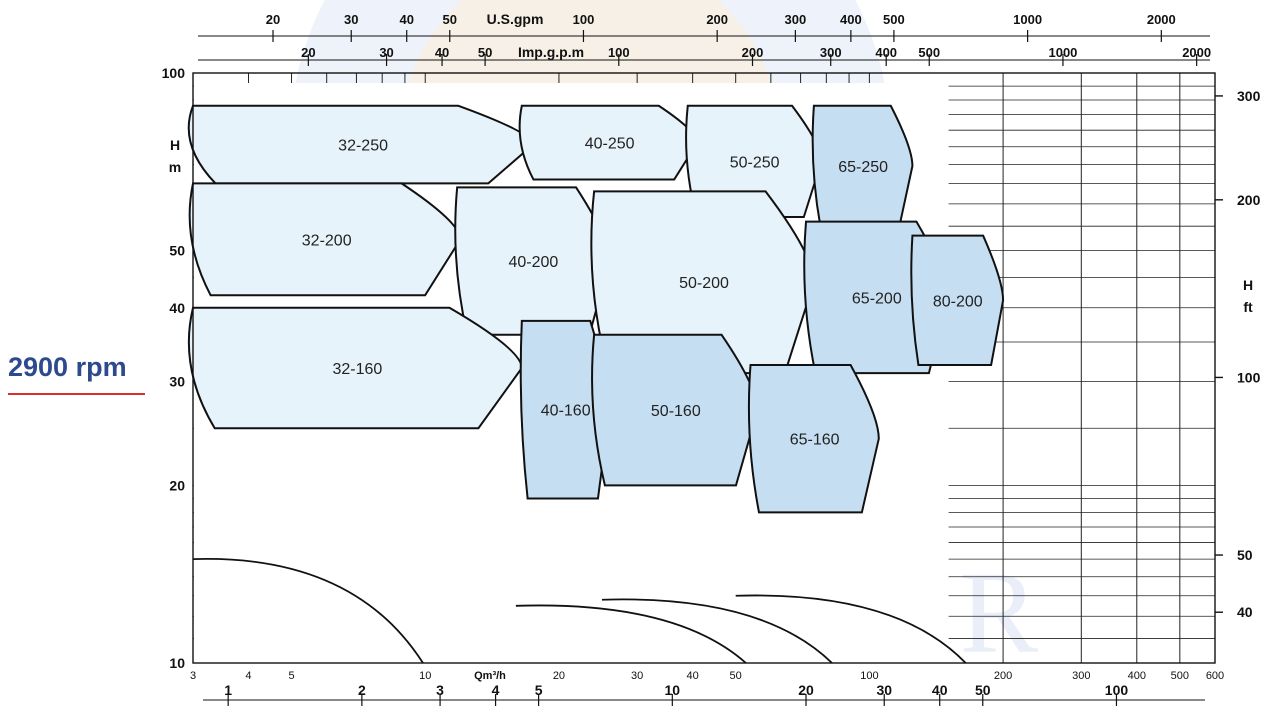 Image resolution: width=1270 pixels, height=707 pixels. I want to click on zone-label: 40-160, so click(566, 411).